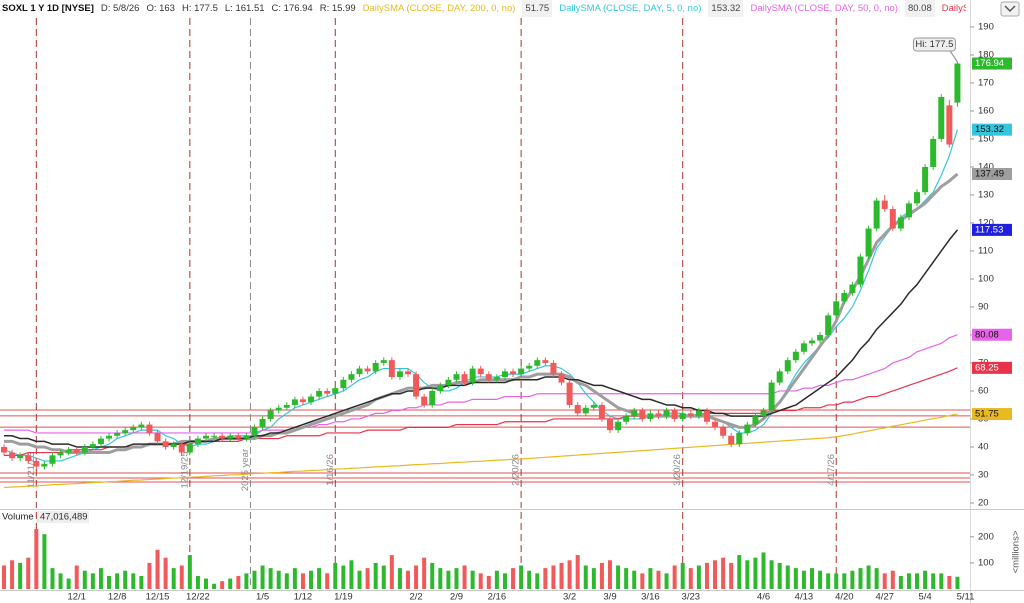  I want to click on event-label: 4/17/26, so click(831, 470).